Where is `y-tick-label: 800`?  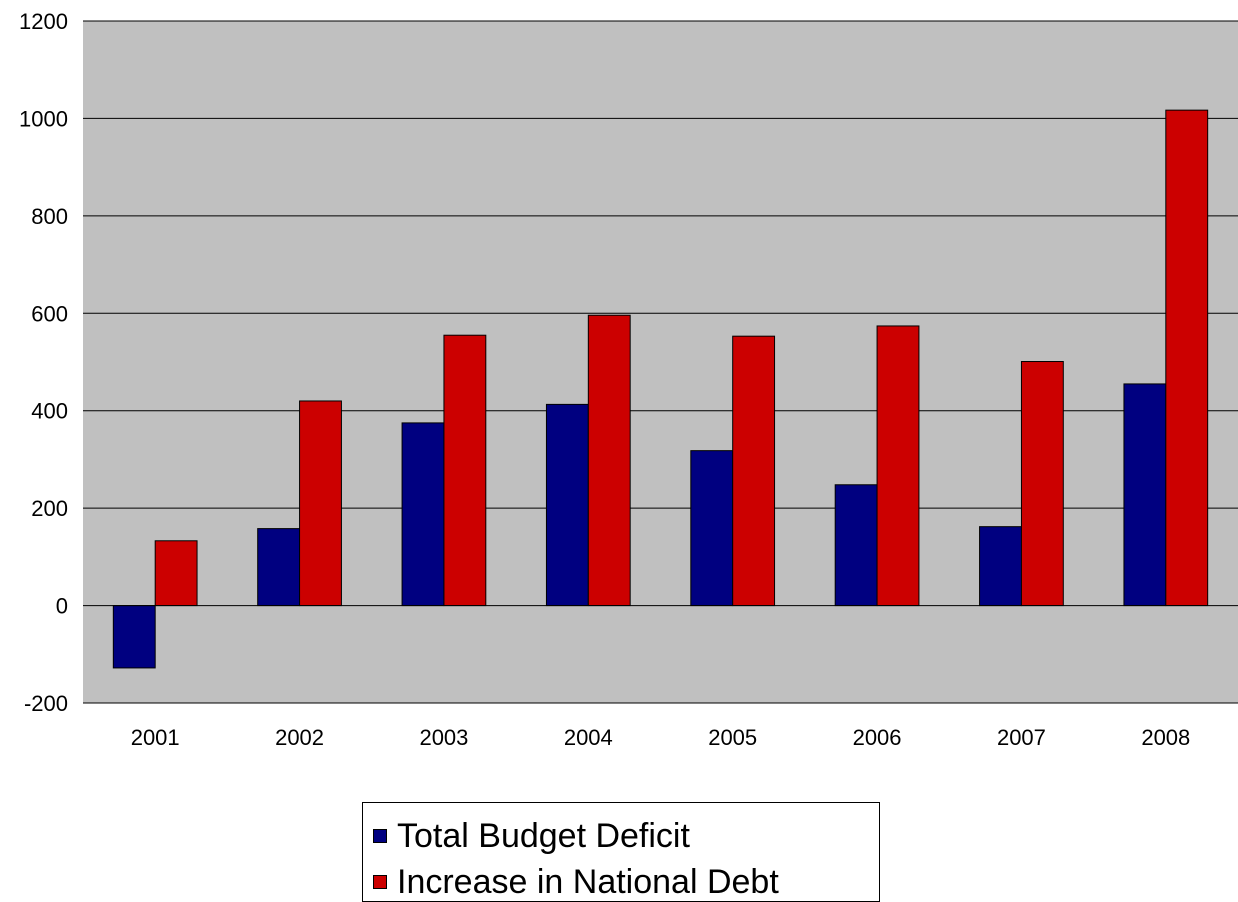
y-tick-label: 800 is located at coordinates (49, 216).